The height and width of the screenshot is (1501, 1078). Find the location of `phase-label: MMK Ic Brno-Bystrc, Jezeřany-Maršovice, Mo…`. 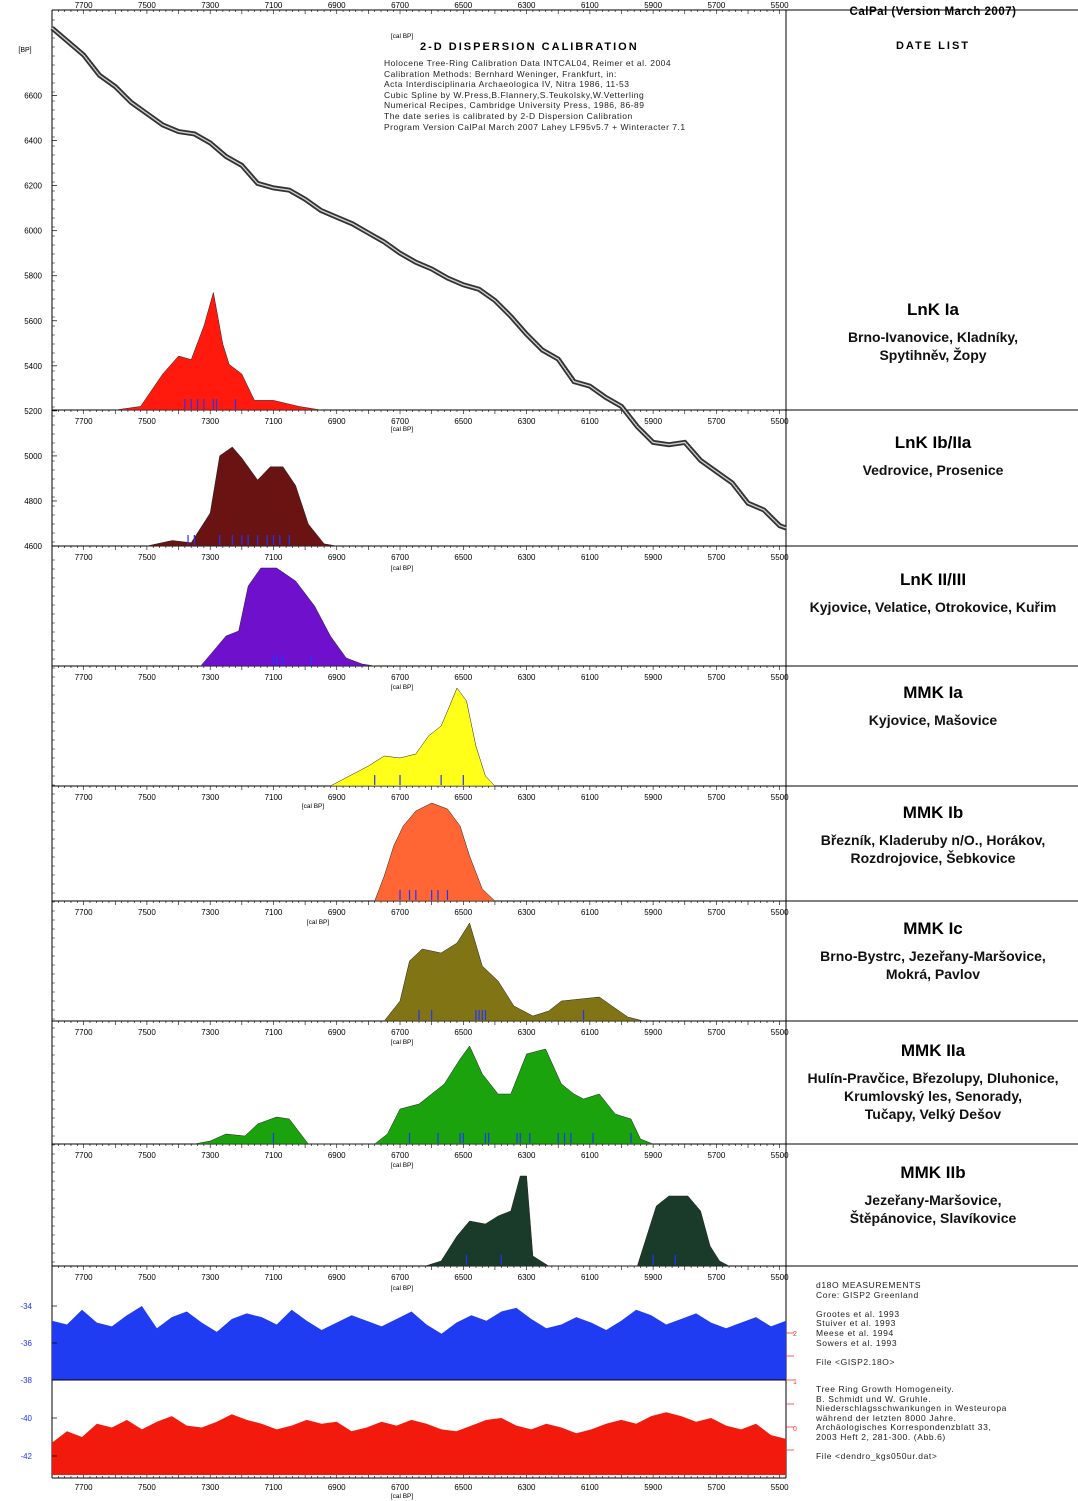

phase-label: MMK Ic Brno-Bystrc, Jezeřany-Maršovice, Mo… is located at coordinates (933, 951).